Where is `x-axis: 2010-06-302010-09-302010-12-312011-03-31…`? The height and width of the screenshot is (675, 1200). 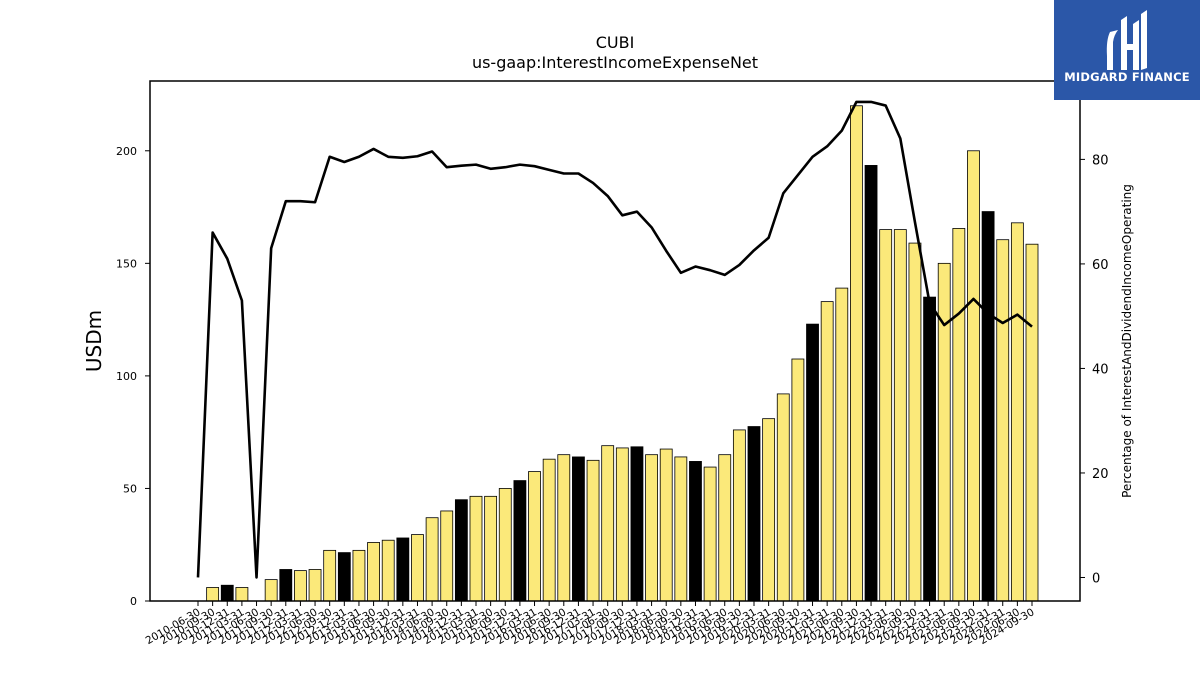
x-axis: 2010-06-302010-09-302010-12-312011-03-31… is located at coordinates (590, 624).